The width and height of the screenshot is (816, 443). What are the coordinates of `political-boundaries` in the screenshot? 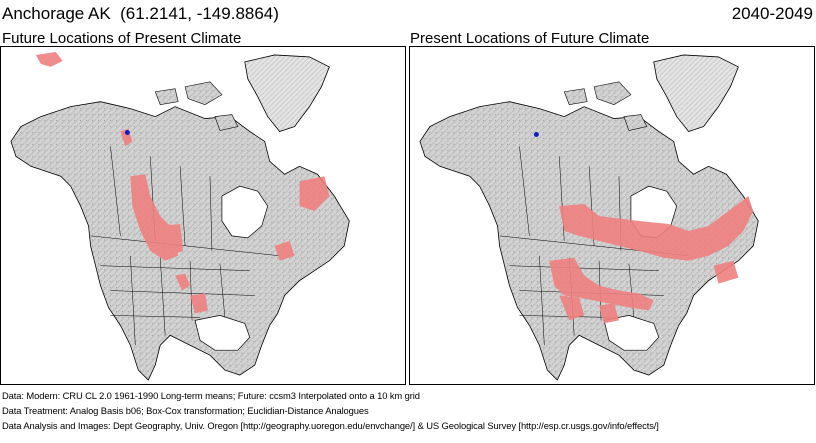 It's located at (185, 246).